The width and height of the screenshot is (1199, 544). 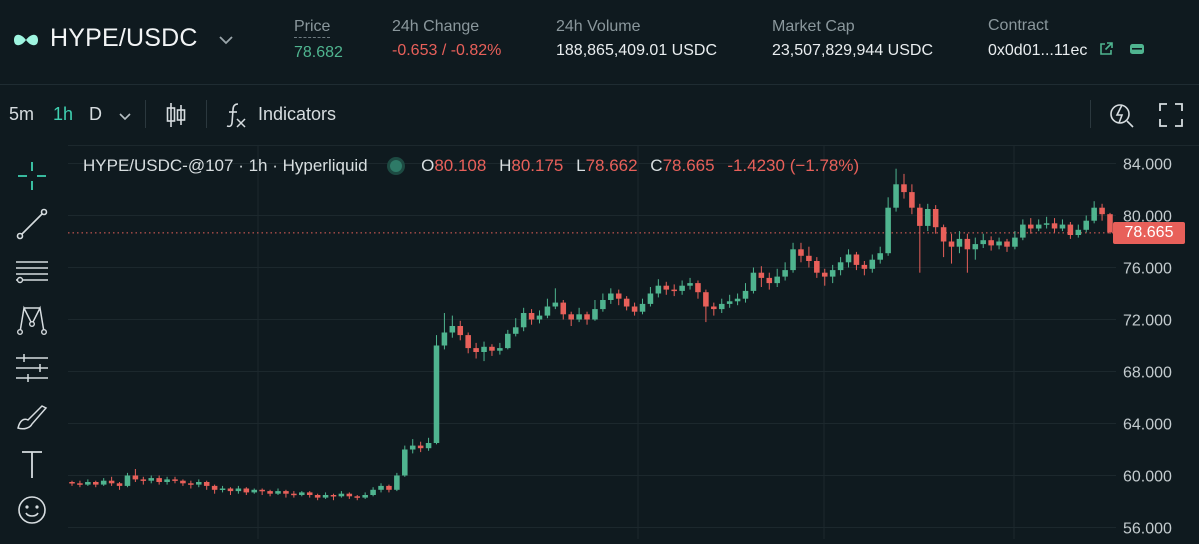 What do you see at coordinates (206, 114) in the screenshot?
I see `toolbar-divider` at bounding box center [206, 114].